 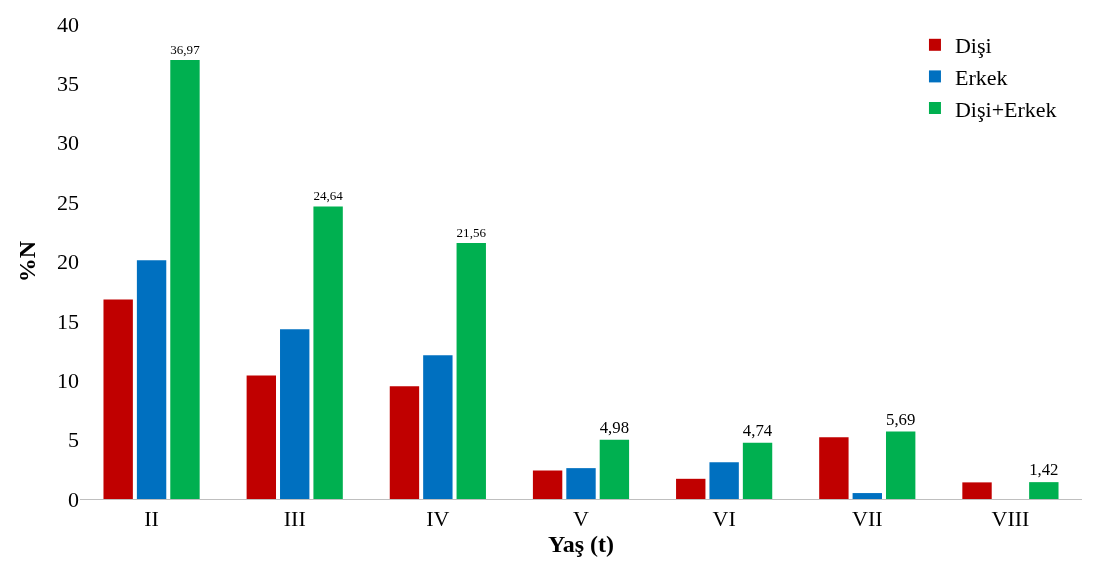 What do you see at coordinates (68, 24) in the screenshot?
I see `y-tick-label: 40` at bounding box center [68, 24].